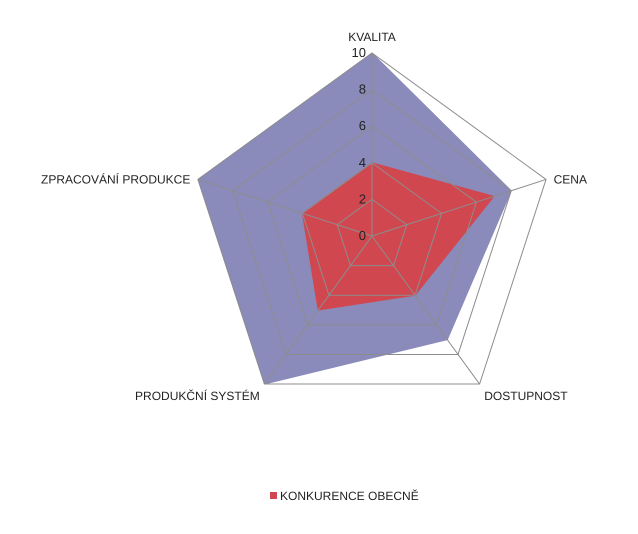 The height and width of the screenshot is (534, 638). What do you see at coordinates (526, 396) in the screenshot?
I see `spoke-label: DOSTUPNOST` at bounding box center [526, 396].